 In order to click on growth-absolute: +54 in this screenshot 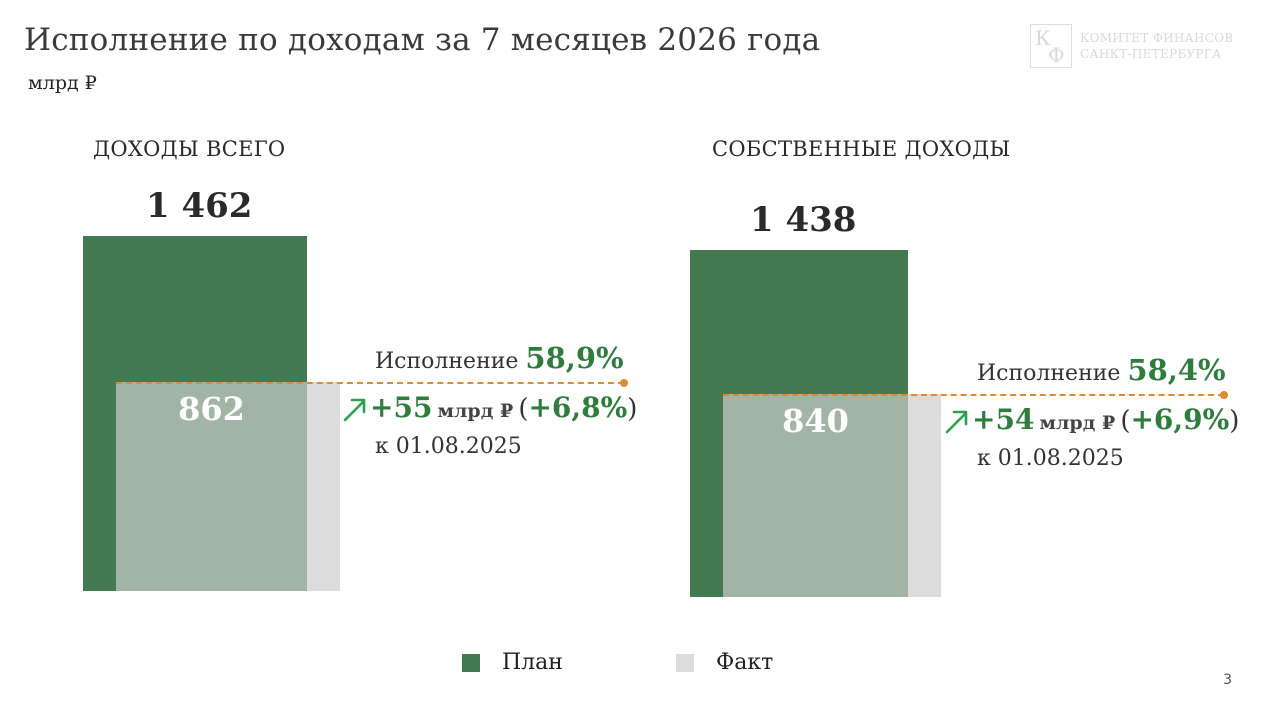, I will do `click(1003, 420)`.